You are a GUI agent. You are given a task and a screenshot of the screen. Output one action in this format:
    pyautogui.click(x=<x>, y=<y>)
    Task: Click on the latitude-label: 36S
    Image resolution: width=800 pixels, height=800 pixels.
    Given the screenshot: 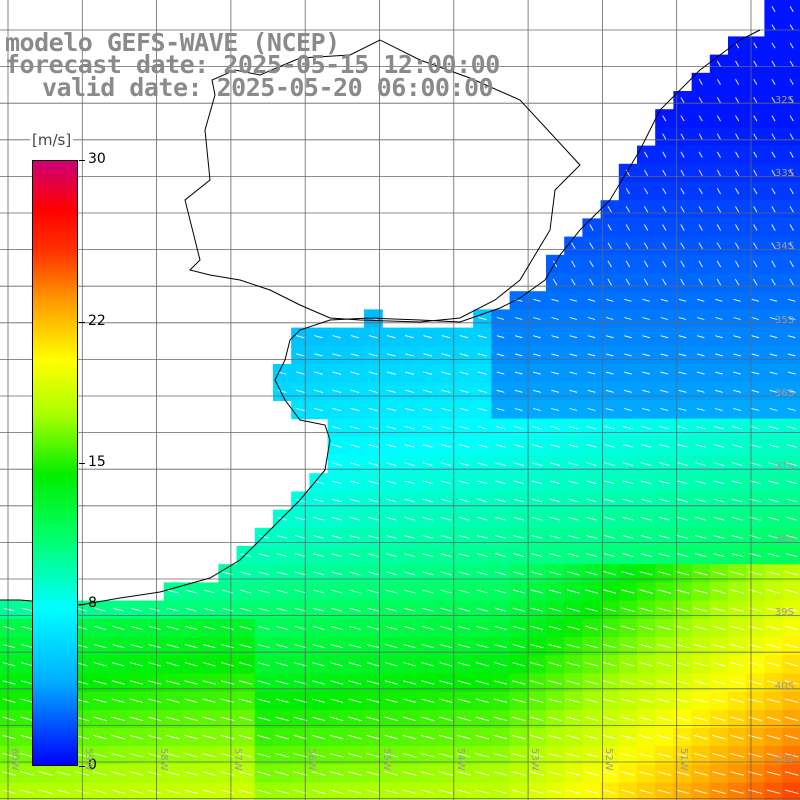 What is the action you would take?
    pyautogui.click(x=784, y=393)
    